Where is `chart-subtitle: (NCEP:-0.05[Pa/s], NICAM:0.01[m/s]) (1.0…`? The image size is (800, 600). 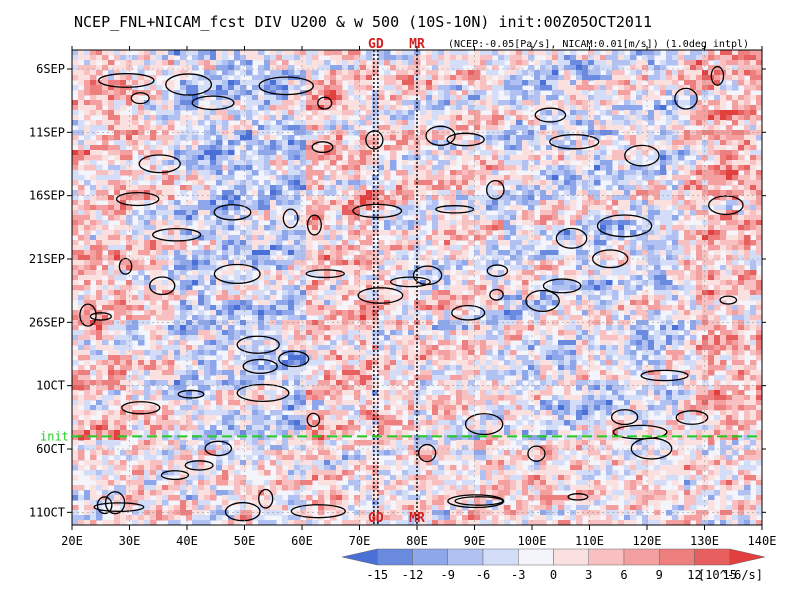 chart-subtitle: (NCEP:-0.05[Pa/s], NICAM:0.01[m/s]) (1.0… is located at coordinates (598, 44).